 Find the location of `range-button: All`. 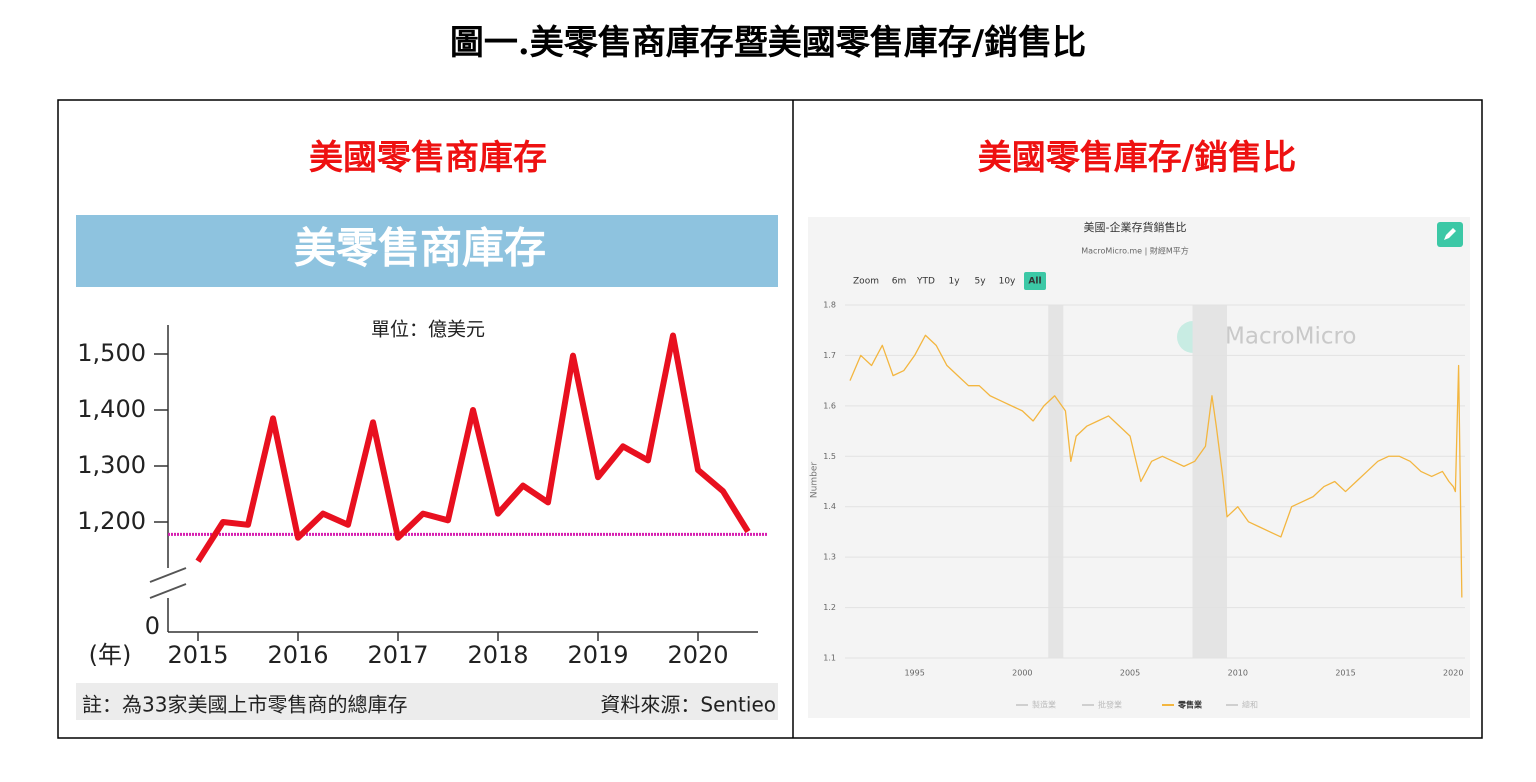

range-button: All is located at coordinates (1034, 282).